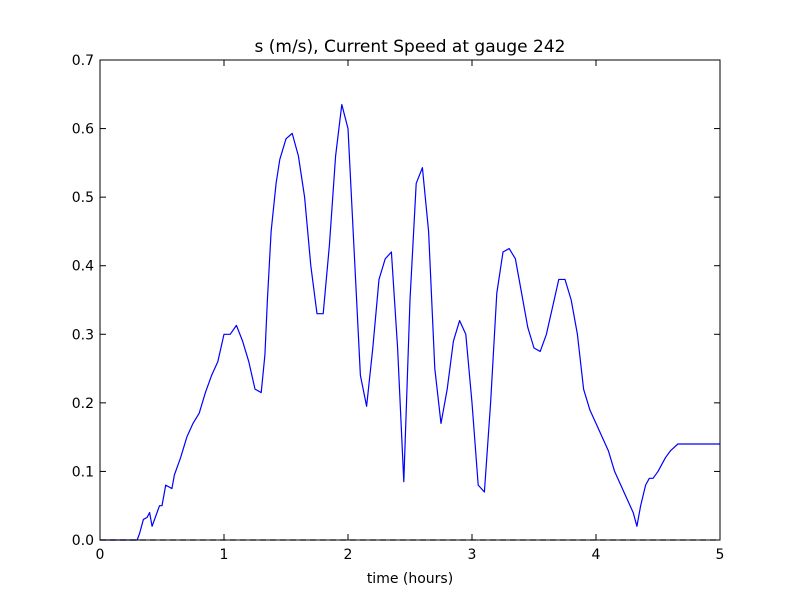  I want to click on x-axis-label: time (hours), so click(410, 579).